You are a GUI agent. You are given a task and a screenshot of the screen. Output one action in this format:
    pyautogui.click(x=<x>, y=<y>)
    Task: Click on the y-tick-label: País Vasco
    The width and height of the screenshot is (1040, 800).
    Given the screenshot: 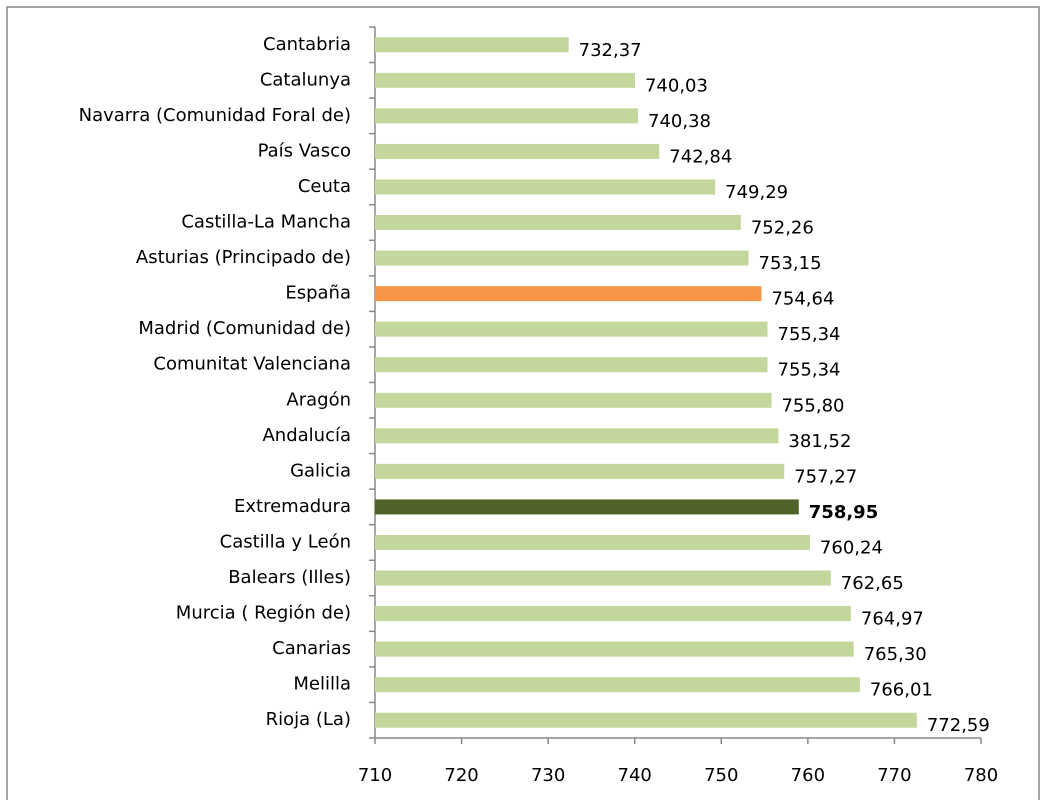 What is the action you would take?
    pyautogui.click(x=304, y=150)
    